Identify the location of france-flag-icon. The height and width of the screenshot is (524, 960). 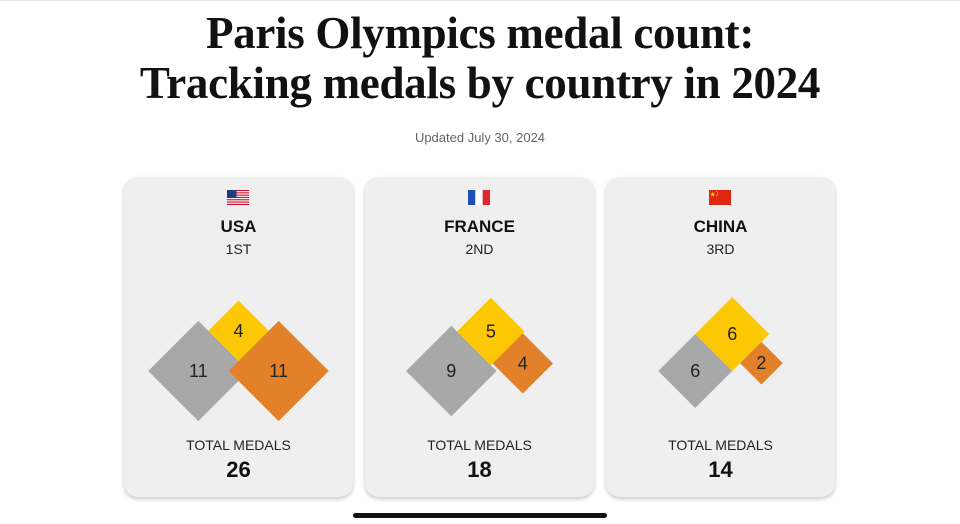
(479, 197).